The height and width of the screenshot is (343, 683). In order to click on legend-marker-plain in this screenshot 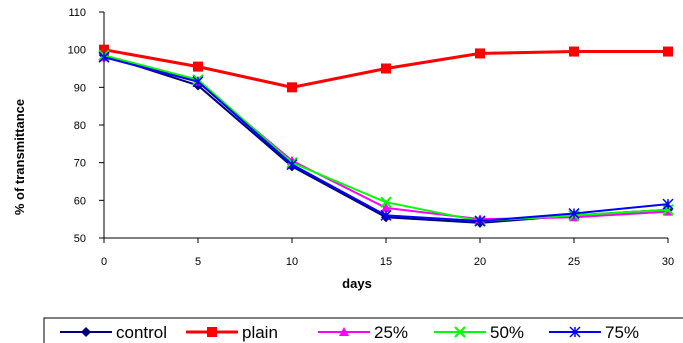, I will do `click(212, 332)`.